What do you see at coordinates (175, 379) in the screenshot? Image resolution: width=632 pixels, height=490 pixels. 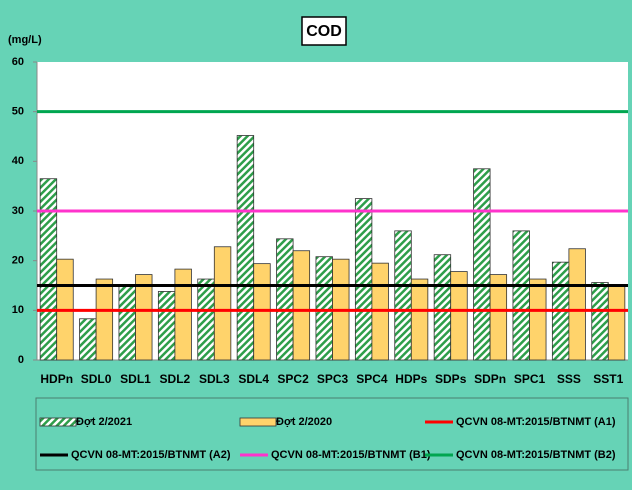 I see `x-tick-label: SDL2` at bounding box center [175, 379].